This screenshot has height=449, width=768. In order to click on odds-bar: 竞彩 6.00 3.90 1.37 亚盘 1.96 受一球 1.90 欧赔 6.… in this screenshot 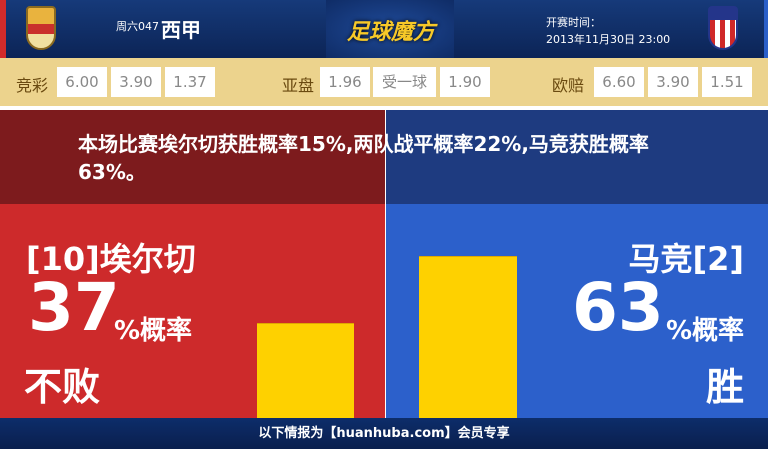, I will do `click(384, 82)`.